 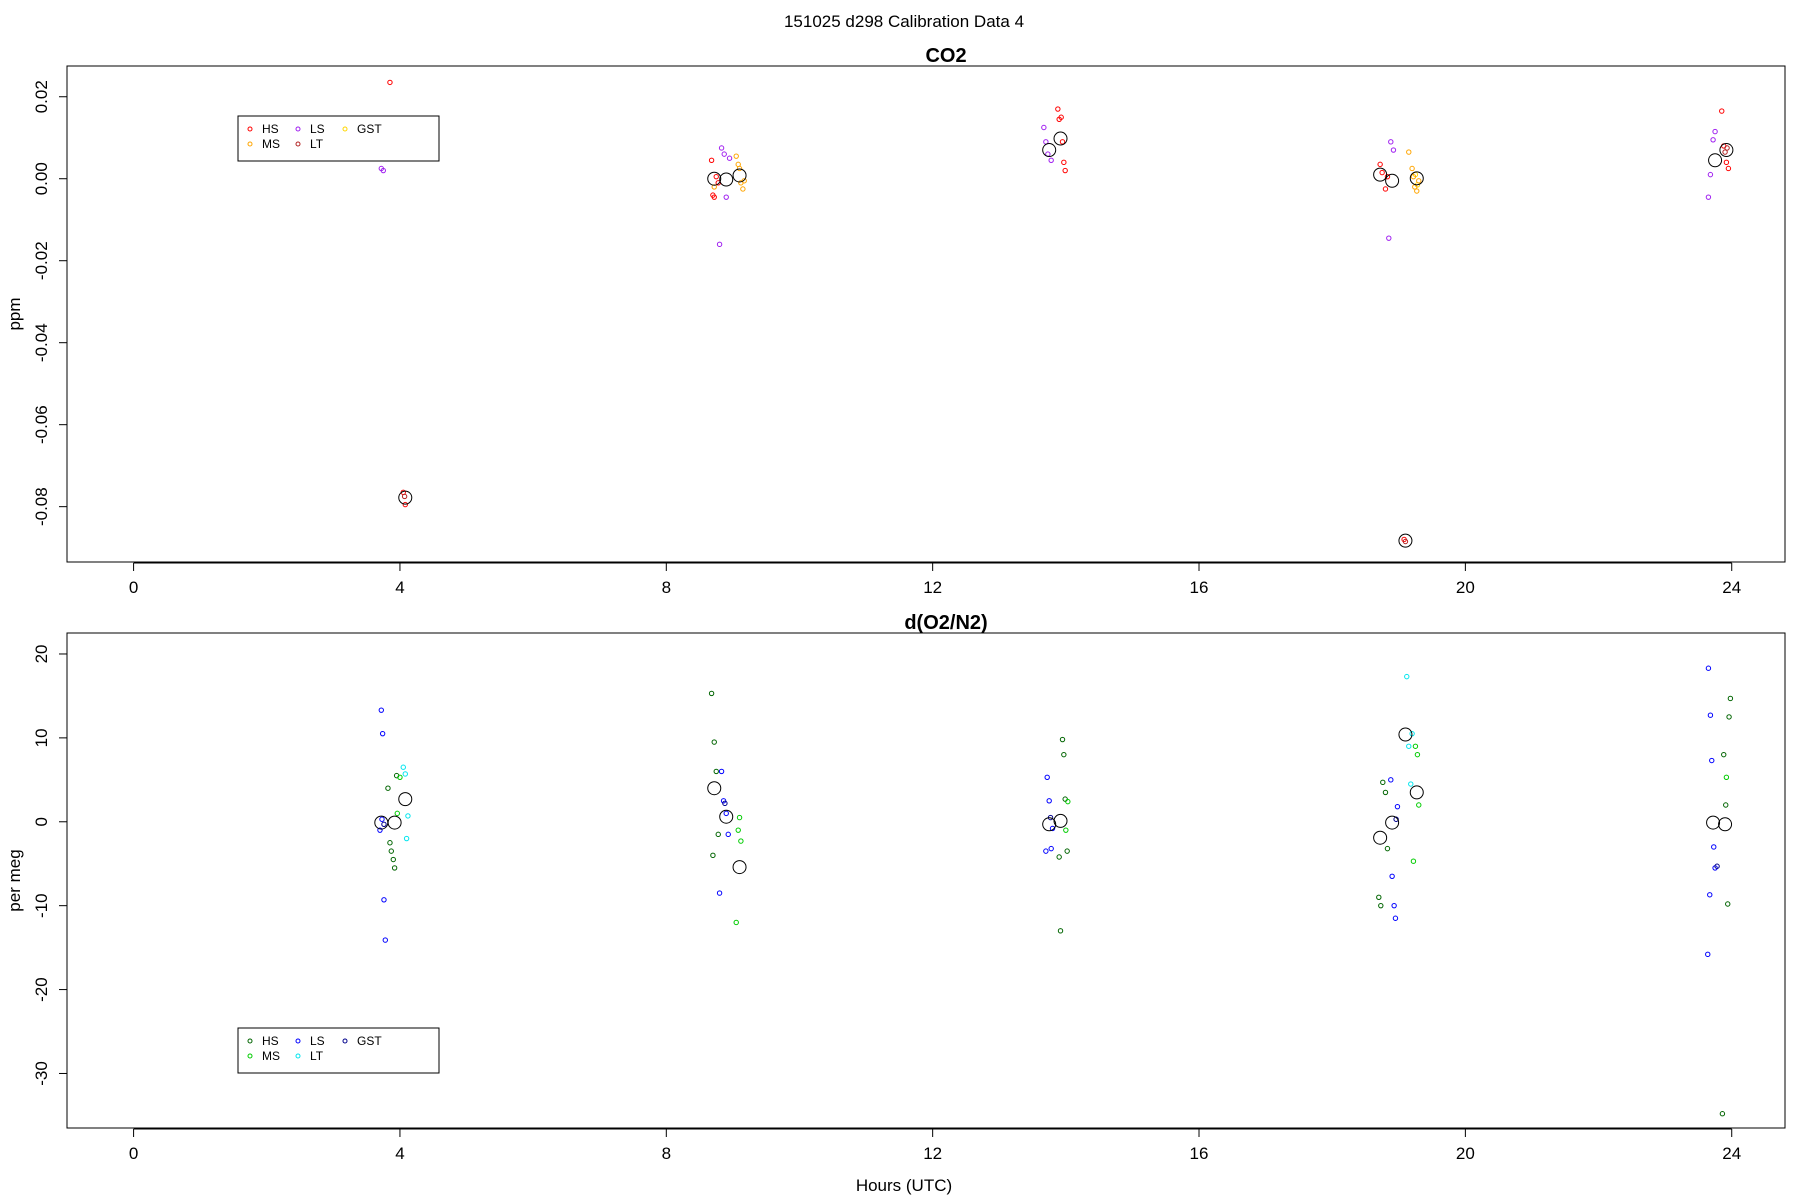 What do you see at coordinates (41, 424) in the screenshot?
I see `y-tick-label: -0.06` at bounding box center [41, 424].